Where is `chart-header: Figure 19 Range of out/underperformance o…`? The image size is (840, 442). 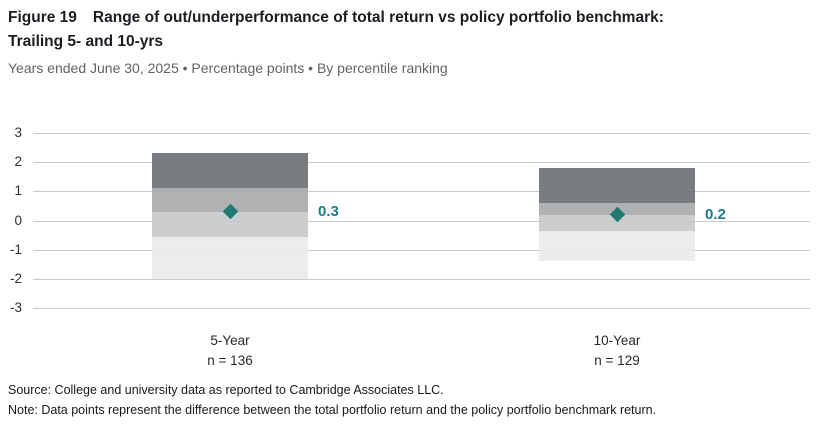 chart-header: Figure 19 Range of out/underperformance o… is located at coordinates (336, 42).